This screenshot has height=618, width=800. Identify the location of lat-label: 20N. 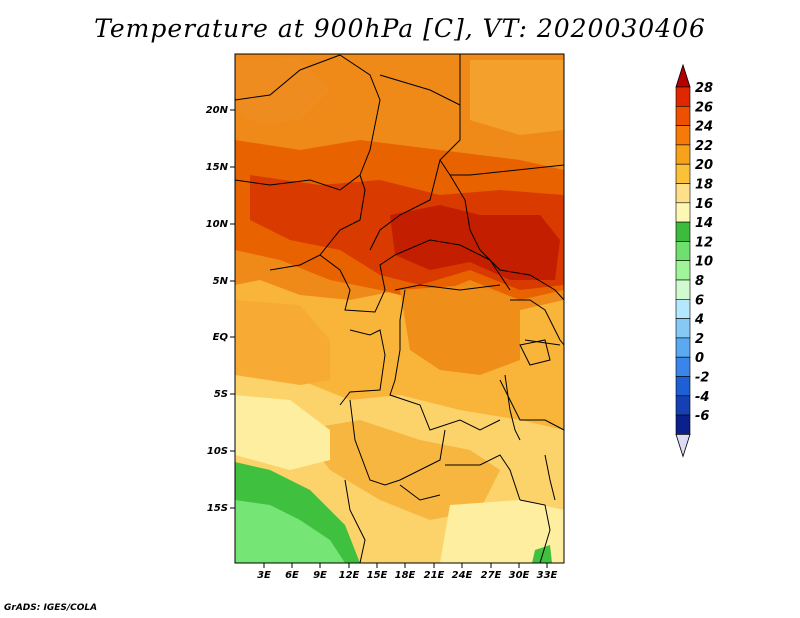
(217, 110).